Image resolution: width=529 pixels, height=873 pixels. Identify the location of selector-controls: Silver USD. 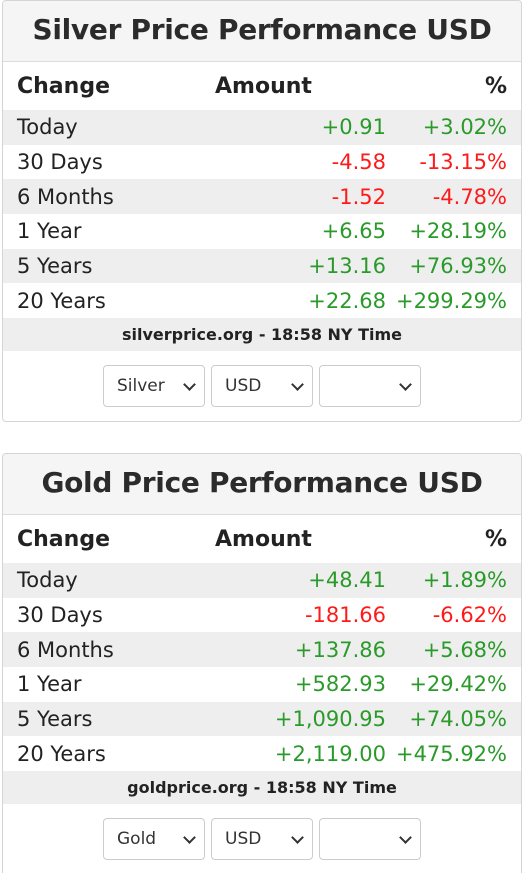
(262, 386).